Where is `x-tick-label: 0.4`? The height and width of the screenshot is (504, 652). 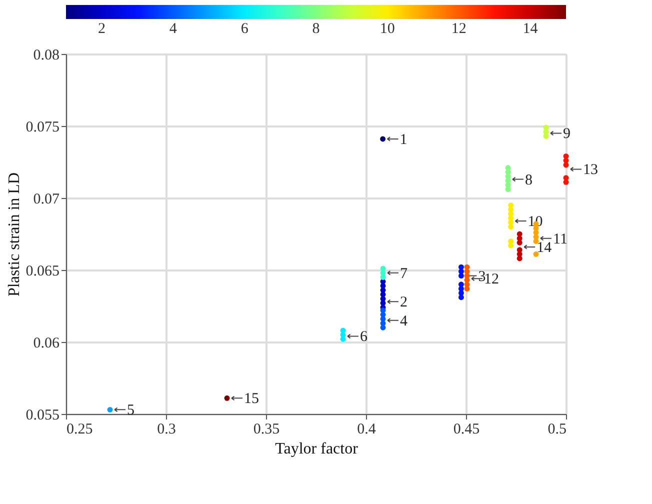 x-tick-label: 0.4 is located at coordinates (366, 430).